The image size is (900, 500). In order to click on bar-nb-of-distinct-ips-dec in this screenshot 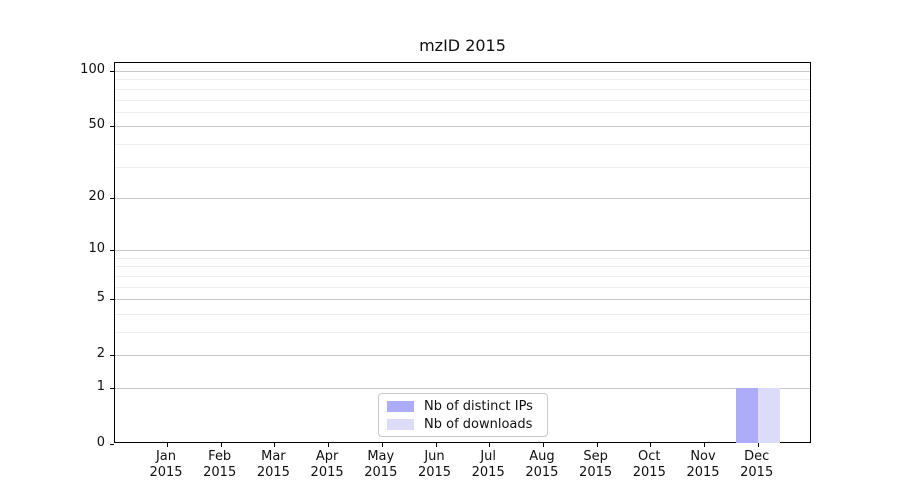, I will do `click(746, 415)`.